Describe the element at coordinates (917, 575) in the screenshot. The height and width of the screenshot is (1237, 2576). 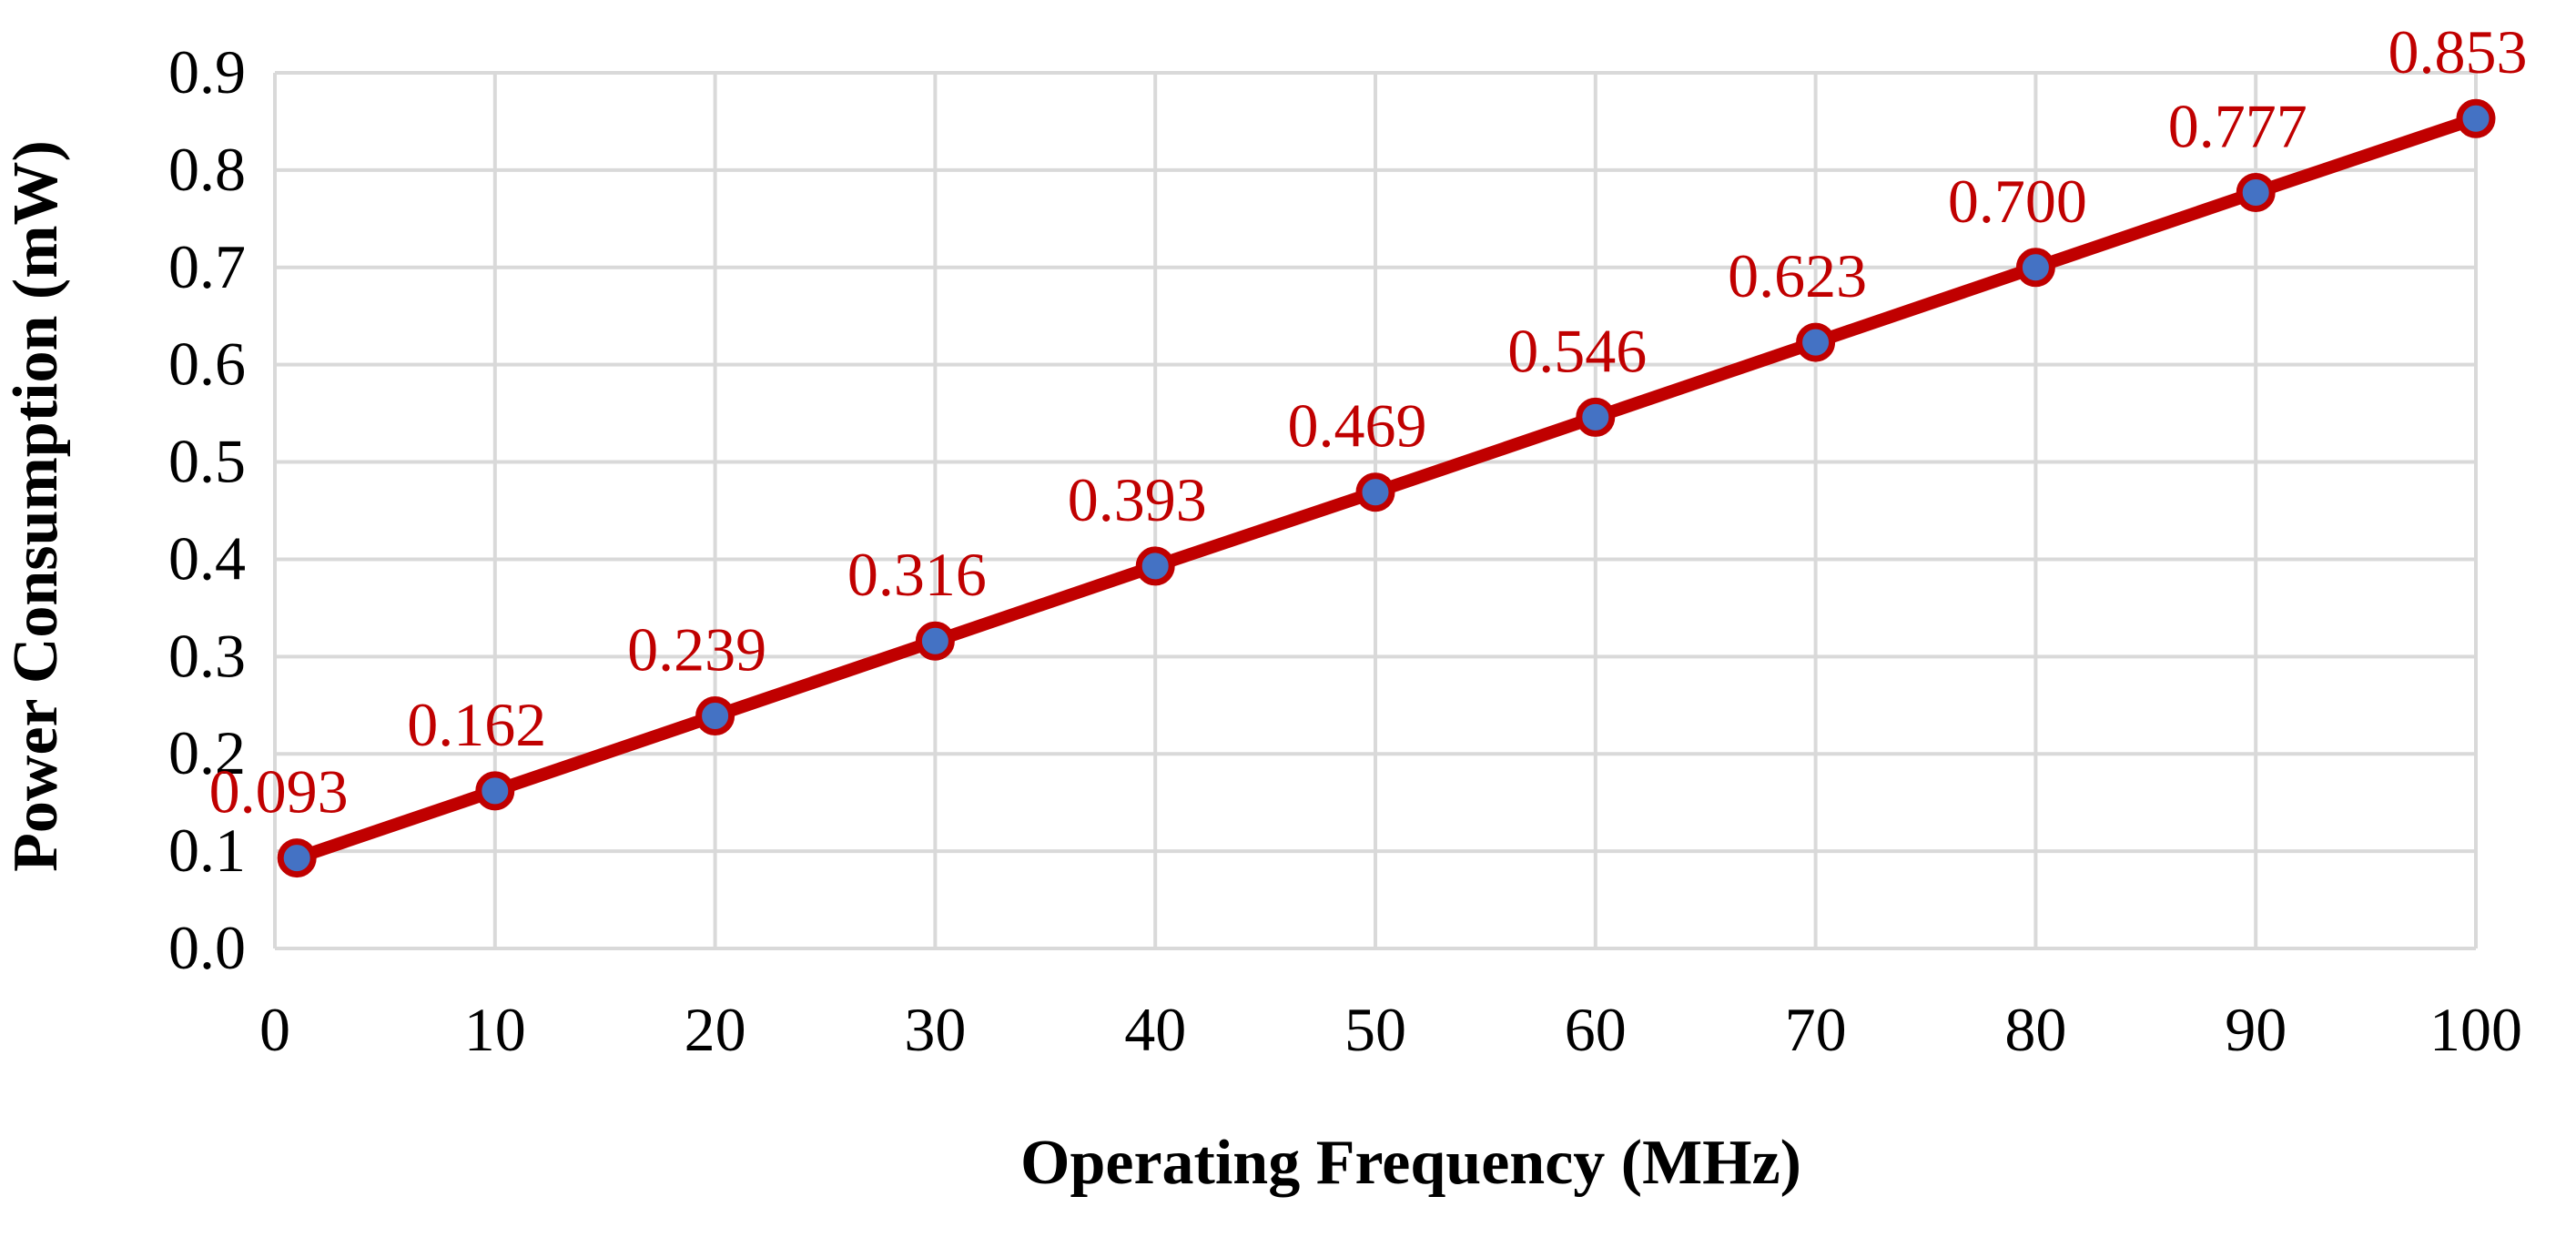
I see `data-label: 0.316` at that location.